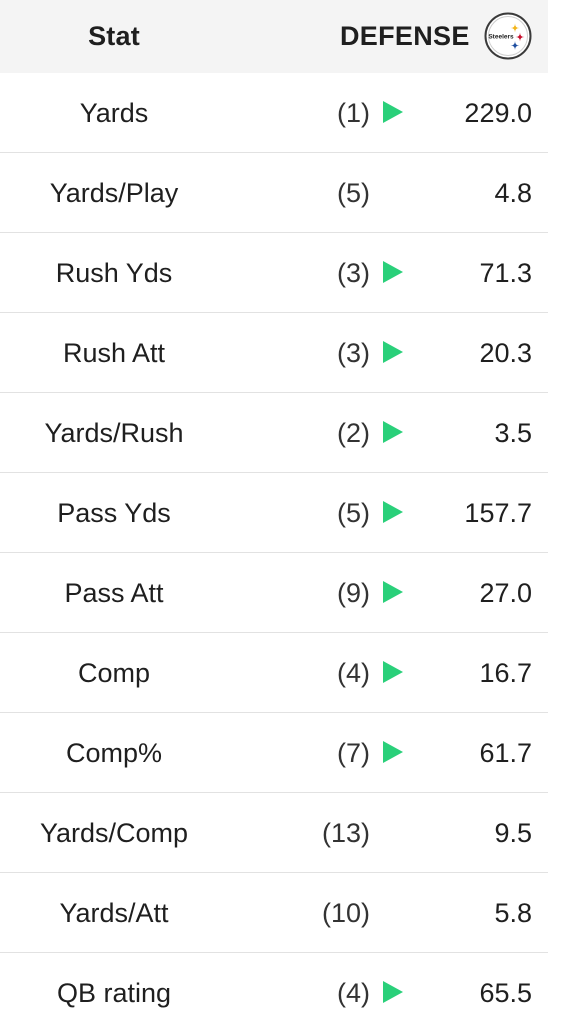 The image size is (586, 1023). Describe the element at coordinates (114, 112) in the screenshot. I see `stat-name: Yards` at that location.